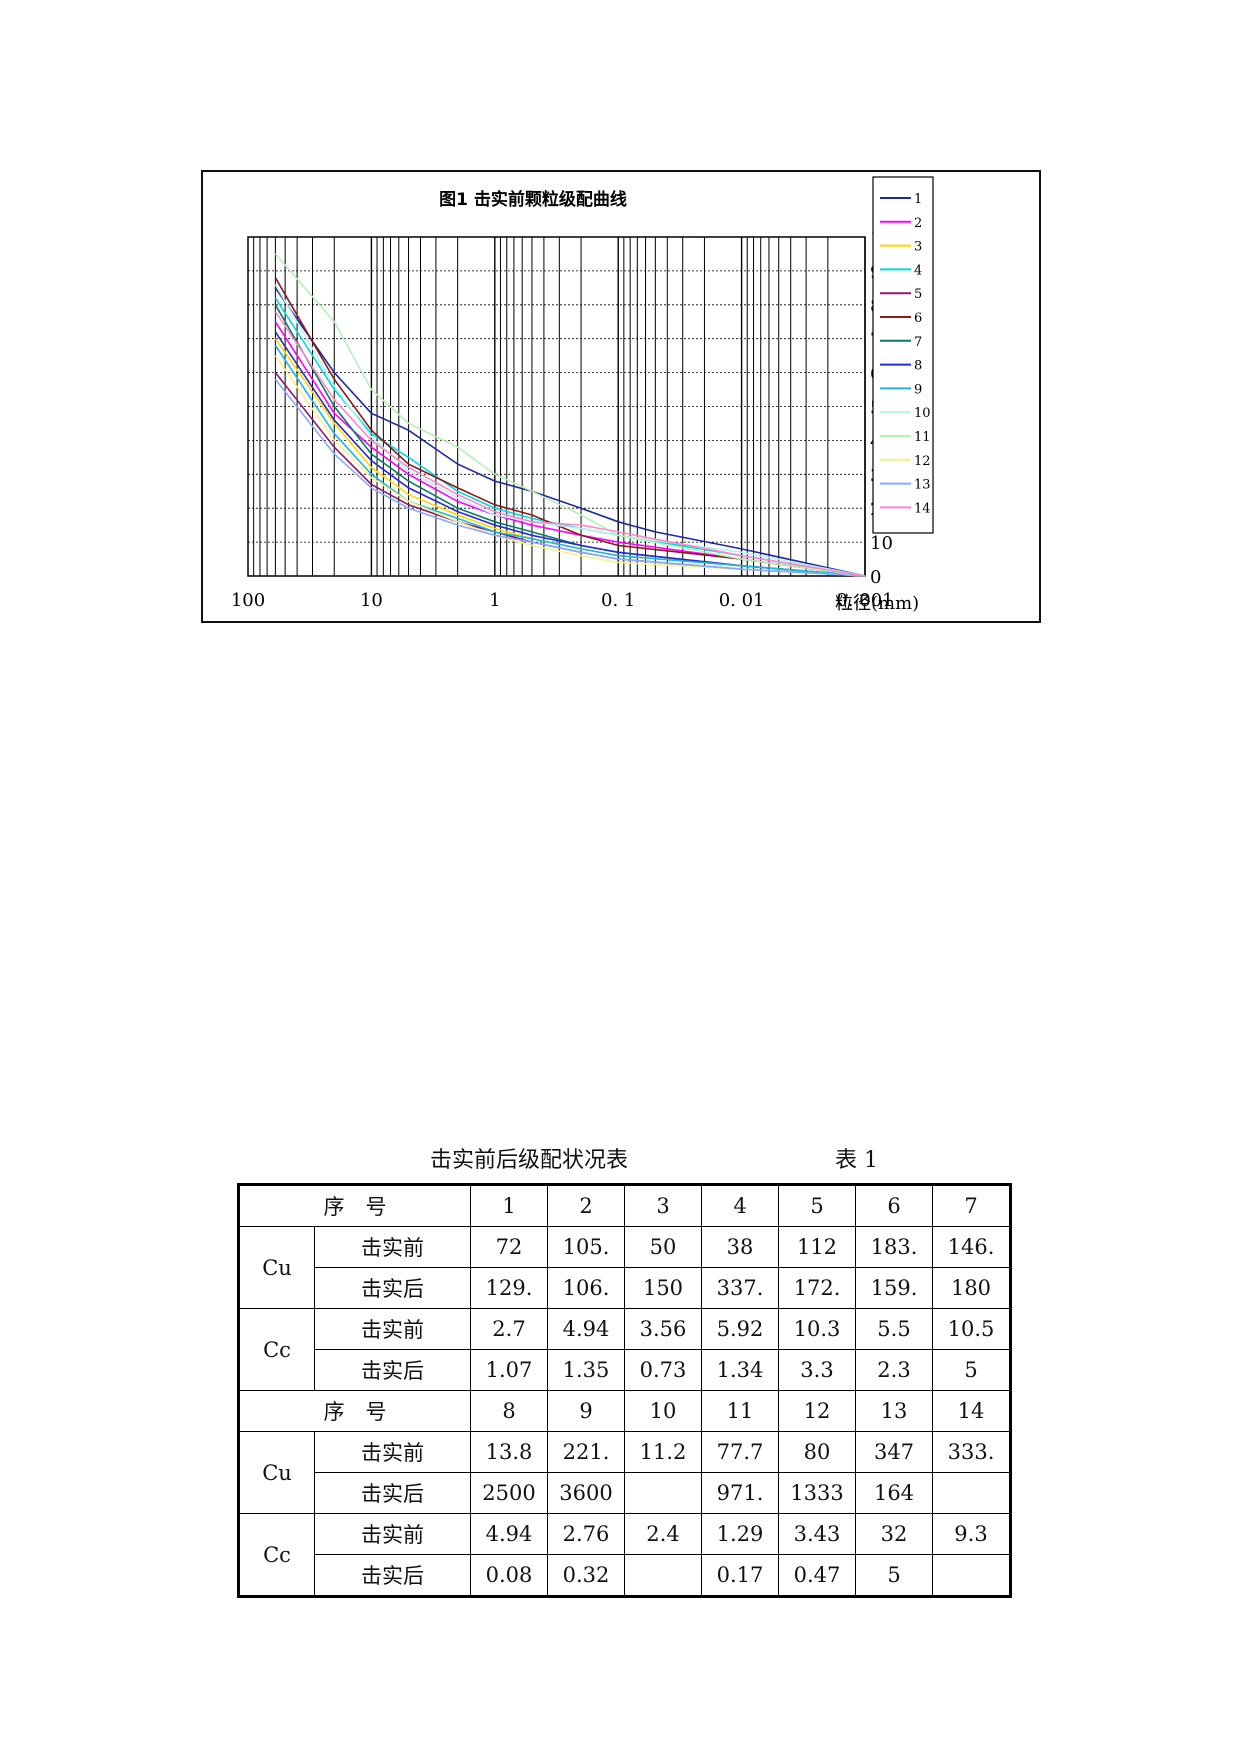 The image size is (1241, 1754). I want to click on value-cell: 129., so click(509, 1288).